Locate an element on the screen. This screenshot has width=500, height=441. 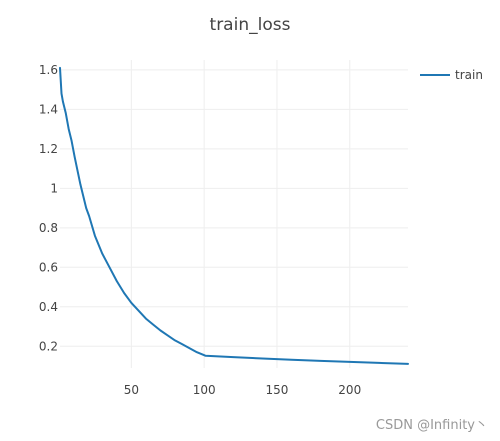
x-tick-label: 50 is located at coordinates (131, 390).